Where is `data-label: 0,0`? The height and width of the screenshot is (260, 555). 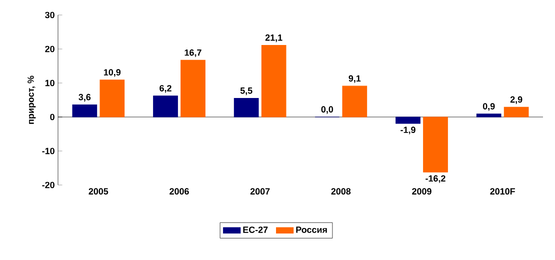
data-label: 0,0 is located at coordinates (327, 110).